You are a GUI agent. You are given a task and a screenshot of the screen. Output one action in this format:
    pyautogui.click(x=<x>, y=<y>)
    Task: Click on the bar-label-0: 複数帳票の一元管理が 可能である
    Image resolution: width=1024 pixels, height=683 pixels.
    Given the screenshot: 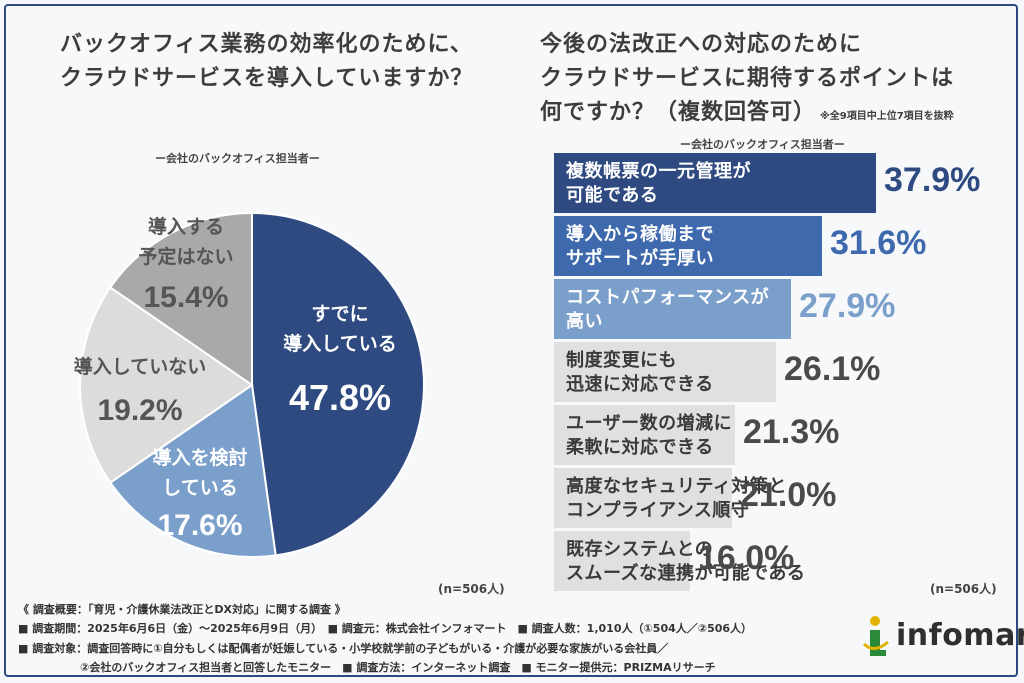 What is the action you would take?
    pyautogui.click(x=658, y=183)
    